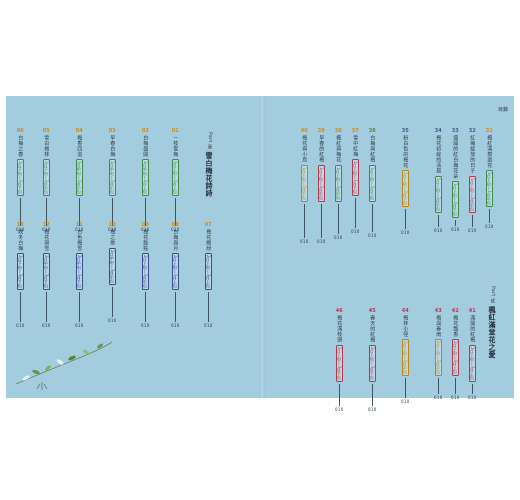 This screenshot has height=500, width=520. Describe the element at coordinates (20, 272) in the screenshot. I see `season-tag: 2月下旬～3月下旬` at that location.